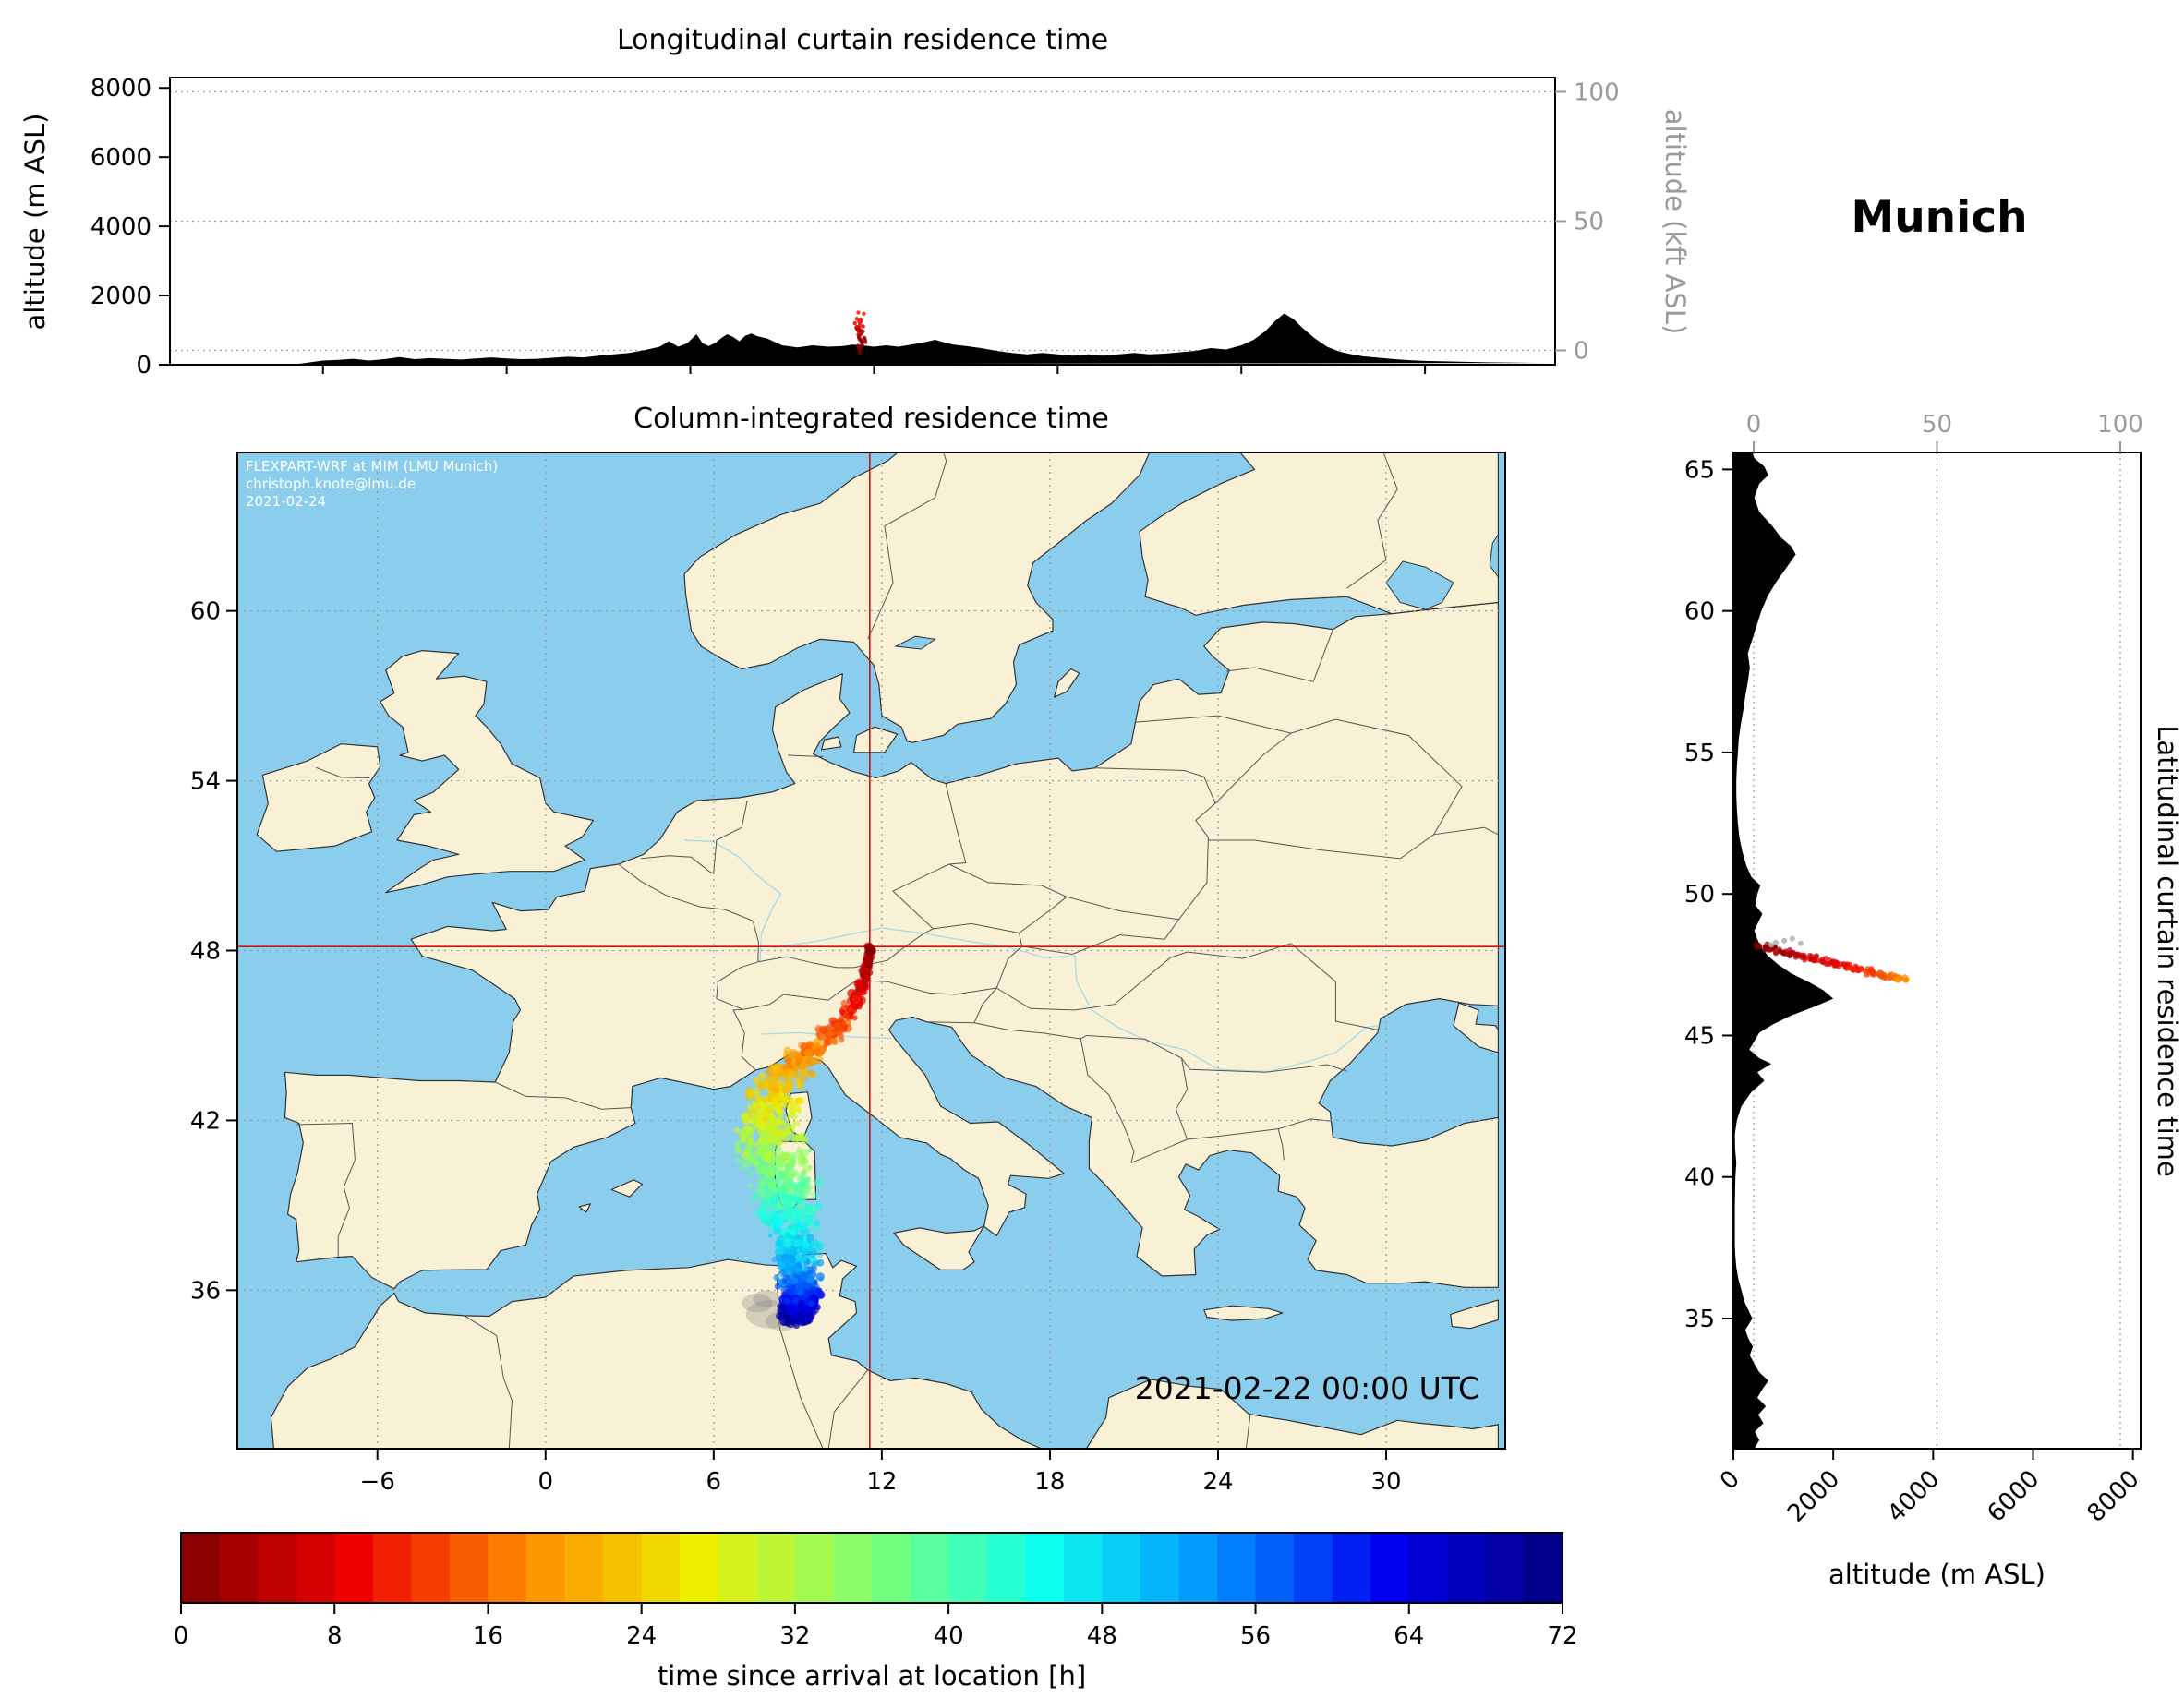  Describe the element at coordinates (205, 1121) in the screenshot. I see `svg-text: 42` at that location.